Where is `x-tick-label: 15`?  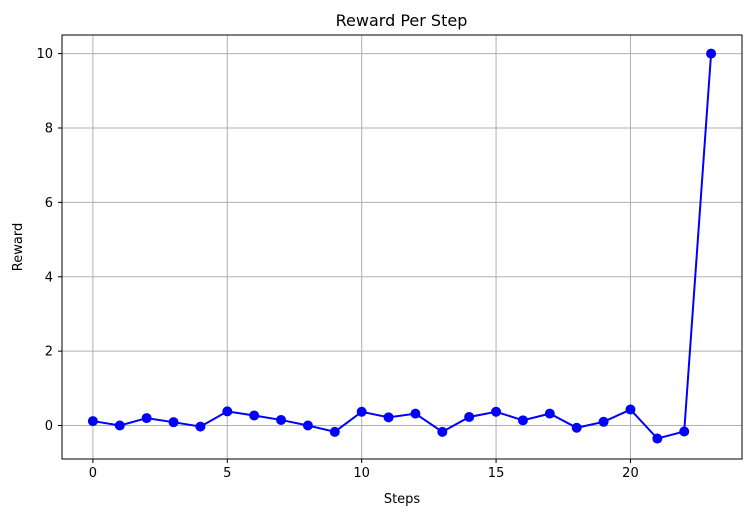 x-tick-label: 15 is located at coordinates (496, 473).